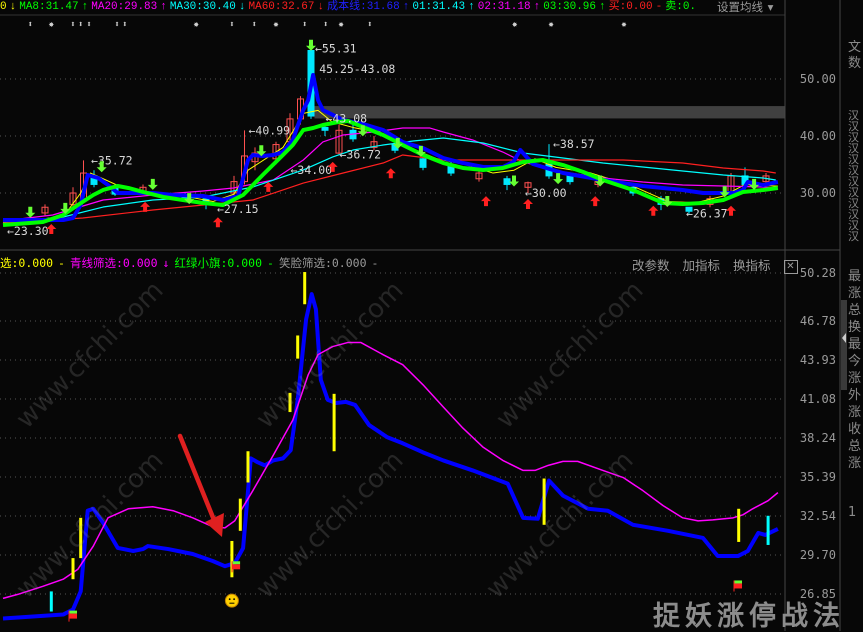 Image resolution: width=863 pixels, height=632 pixels. I want to click on smiley-face, so click(231, 600).